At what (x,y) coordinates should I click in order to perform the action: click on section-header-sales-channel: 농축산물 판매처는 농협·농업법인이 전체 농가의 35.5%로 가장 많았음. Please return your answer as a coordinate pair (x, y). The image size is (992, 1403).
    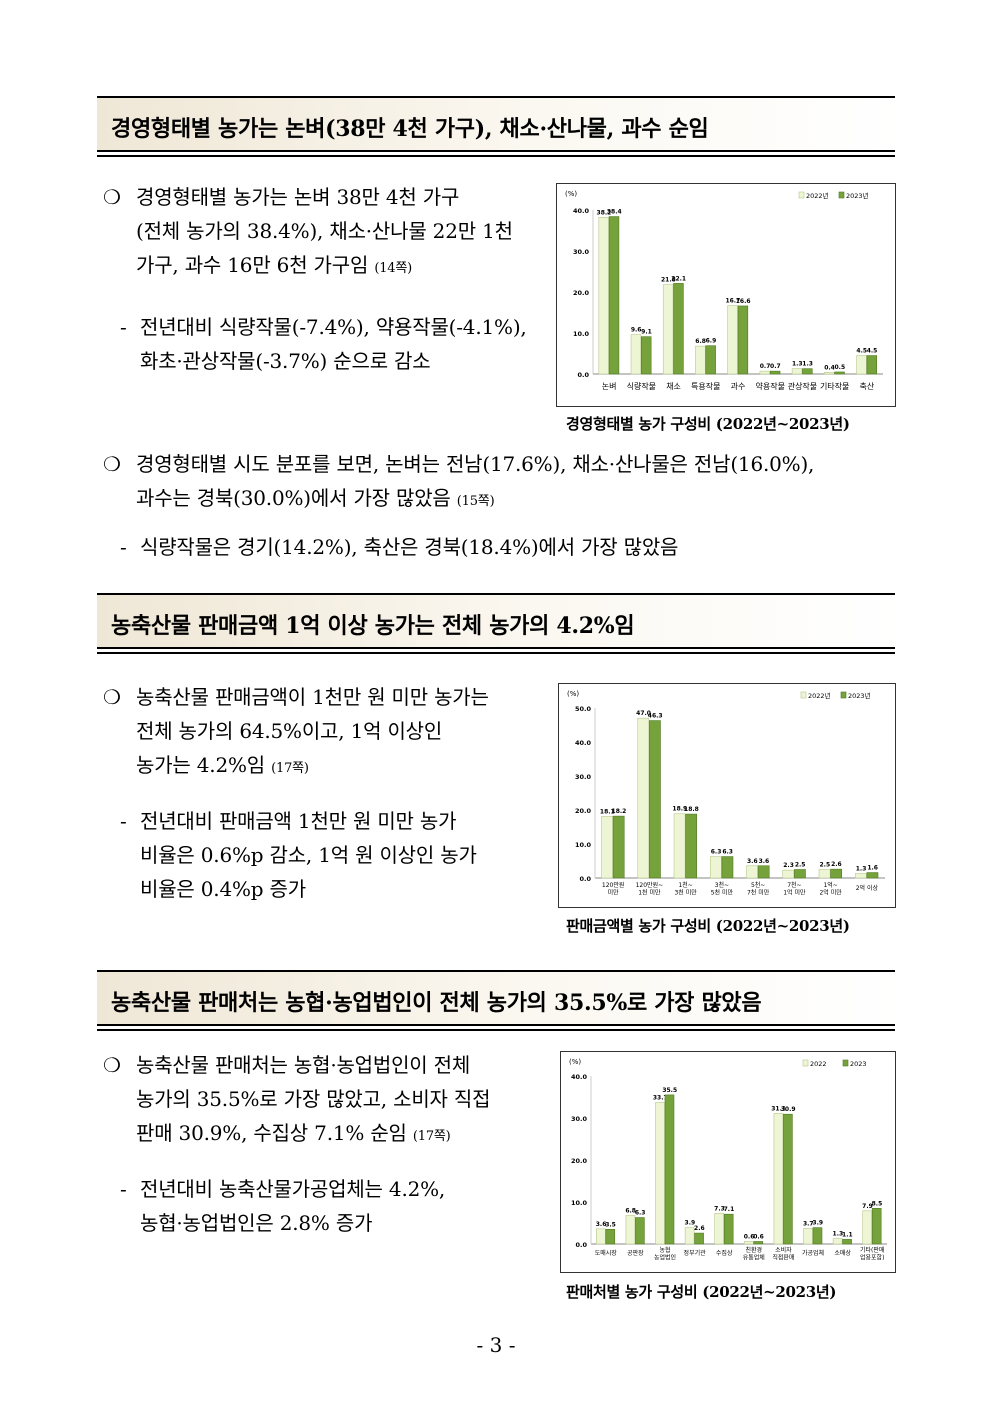
    Looking at the image, I should click on (496, 998).